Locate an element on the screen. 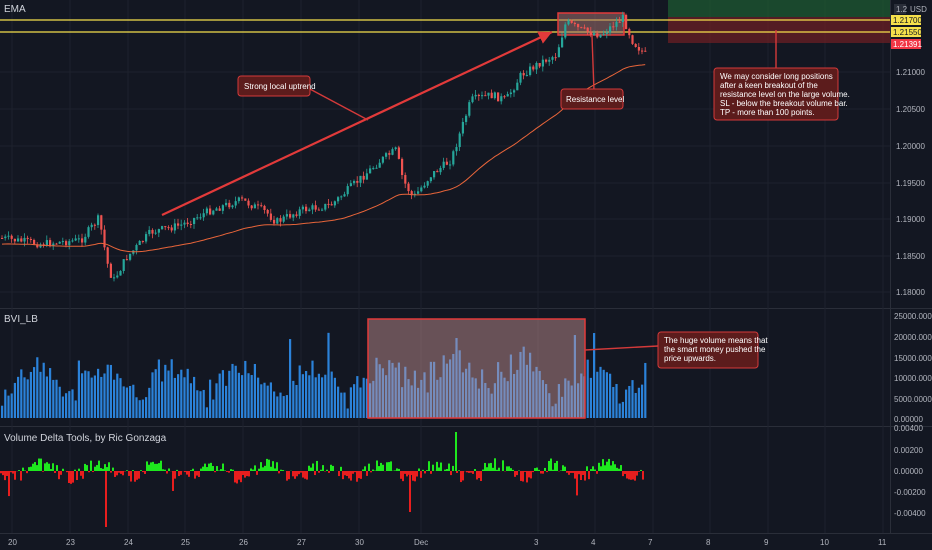  volume-delta-histogram is located at coordinates (322, 479).